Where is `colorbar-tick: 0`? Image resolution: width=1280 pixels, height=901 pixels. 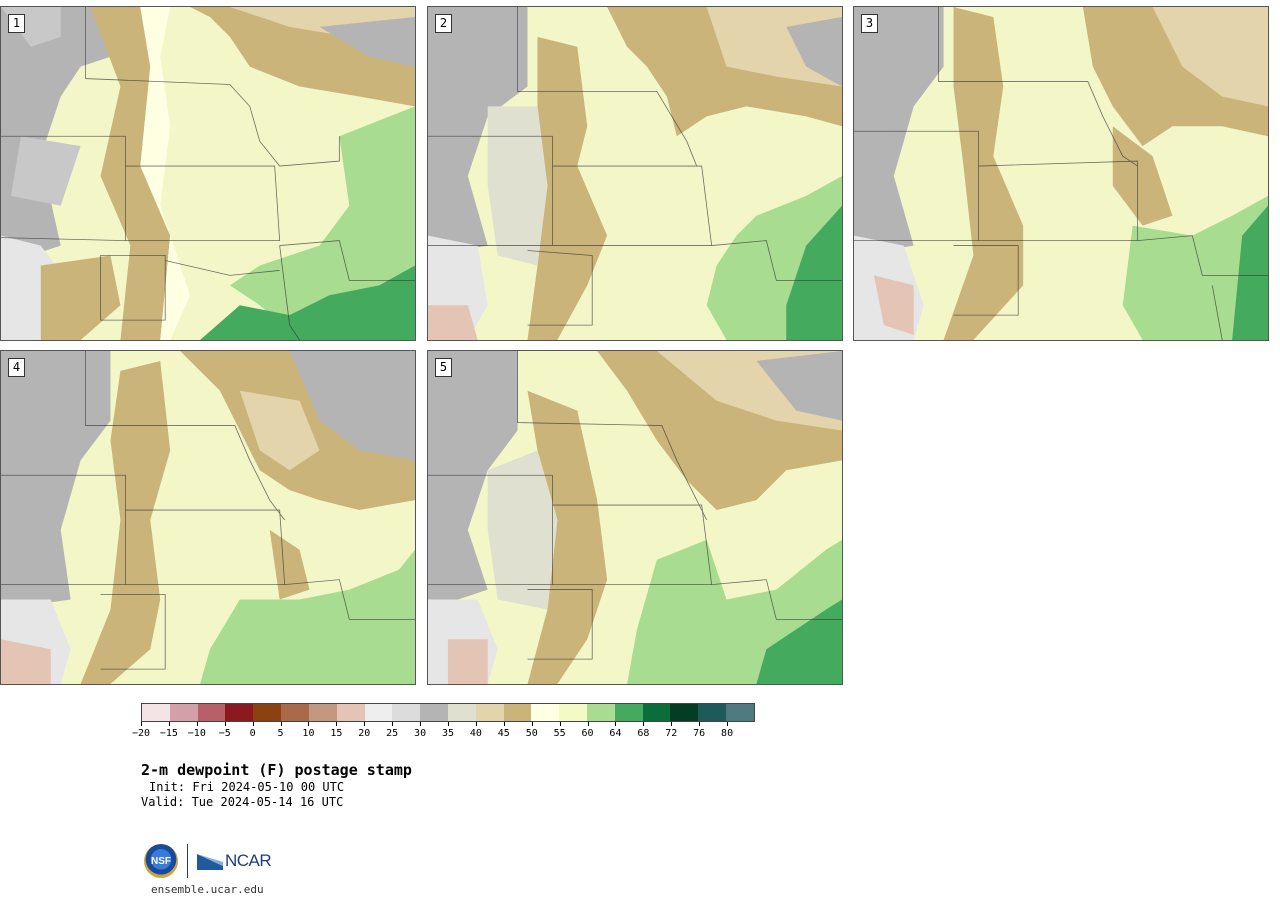
colorbar-tick: 0 is located at coordinates (253, 730).